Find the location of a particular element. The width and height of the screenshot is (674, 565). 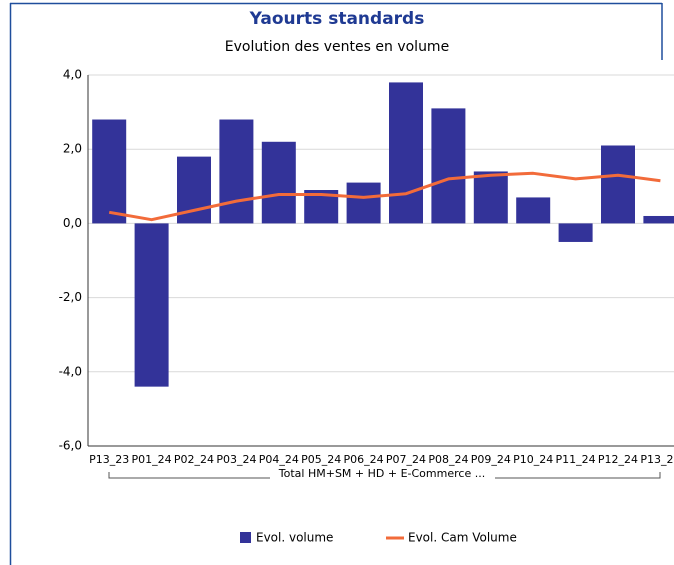

y-tick-label: 4,0 is located at coordinates (72, 75).